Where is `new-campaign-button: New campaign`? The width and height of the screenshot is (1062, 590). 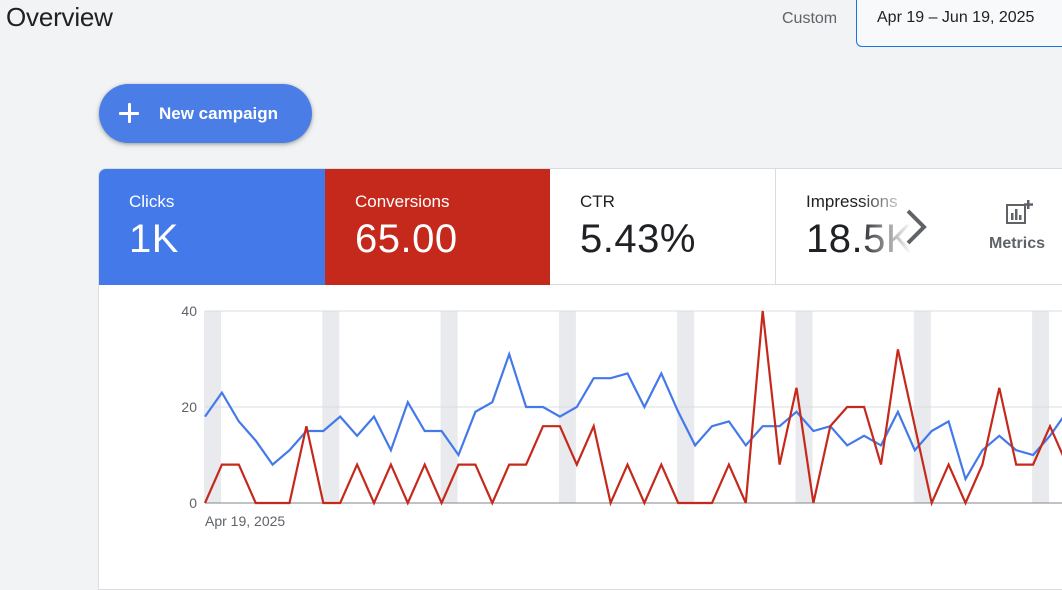
new-campaign-button: New campaign is located at coordinates (205, 113).